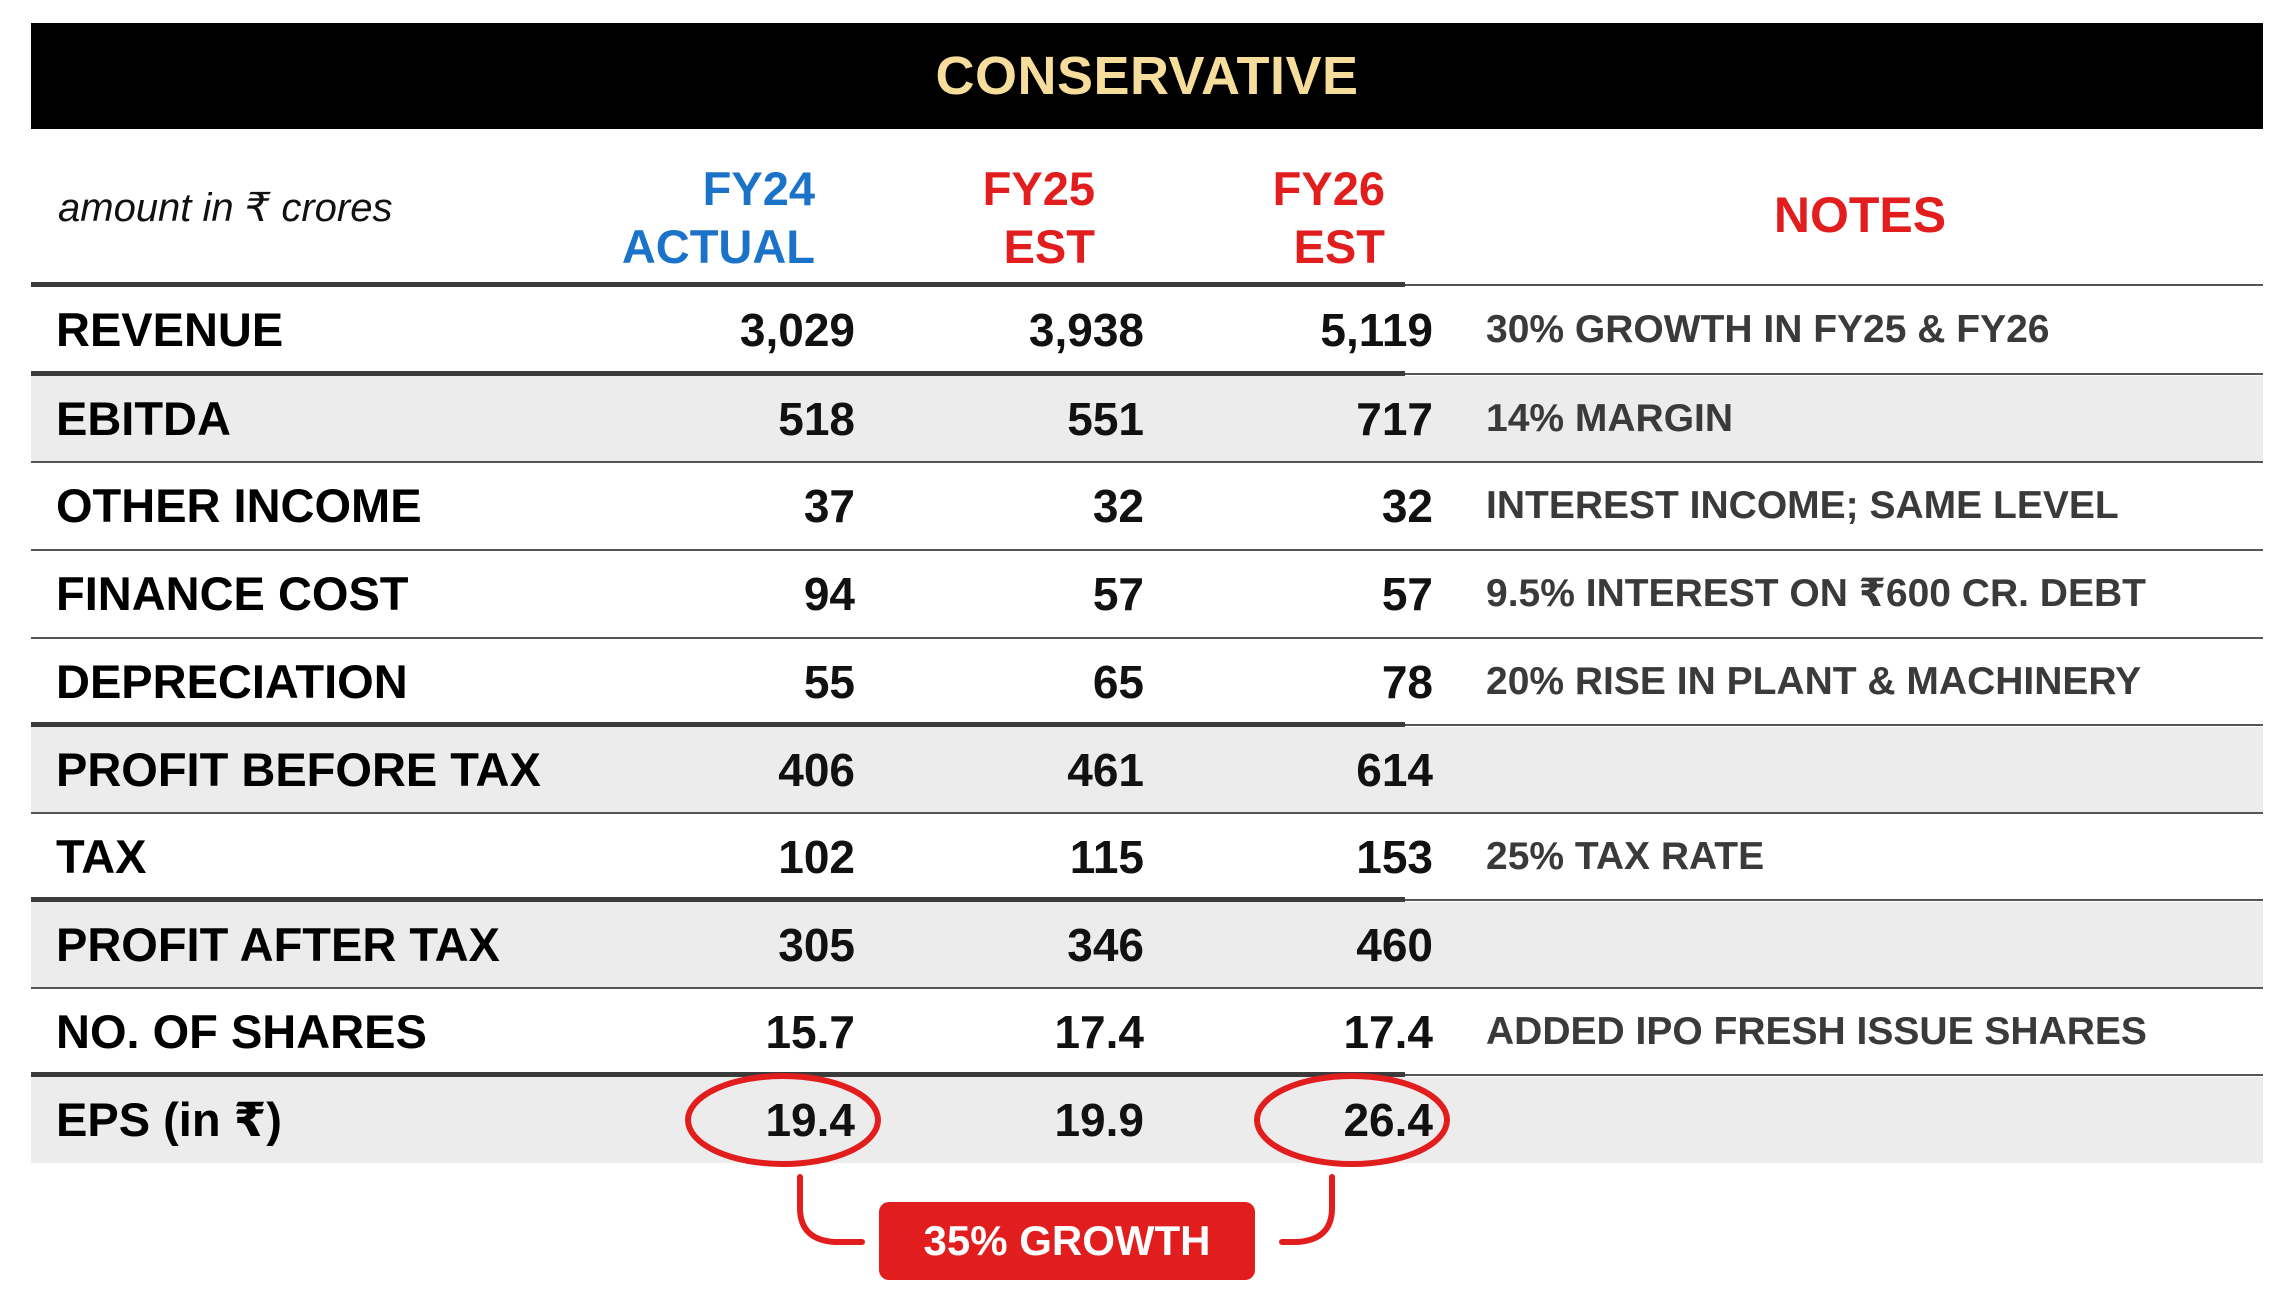 The width and height of the screenshot is (2292, 1302). Describe the element at coordinates (1106, 857) in the screenshot. I see `cell-fy25: 115` at that location.